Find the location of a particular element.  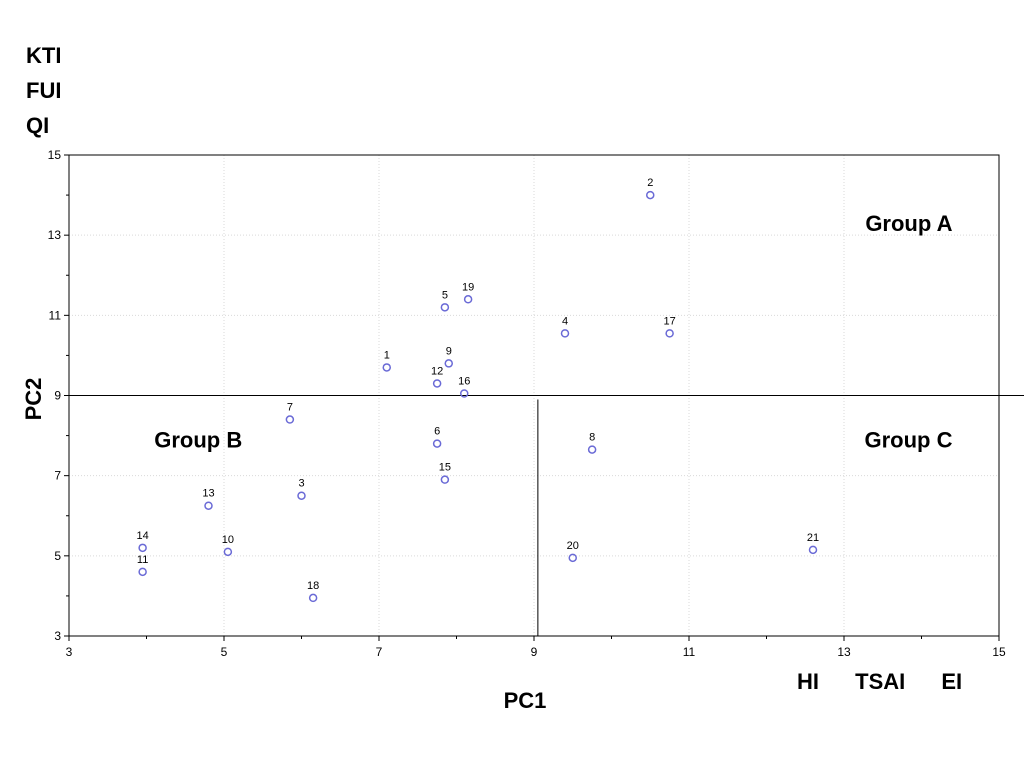

data-point-12: 12 is located at coordinates (437, 376).